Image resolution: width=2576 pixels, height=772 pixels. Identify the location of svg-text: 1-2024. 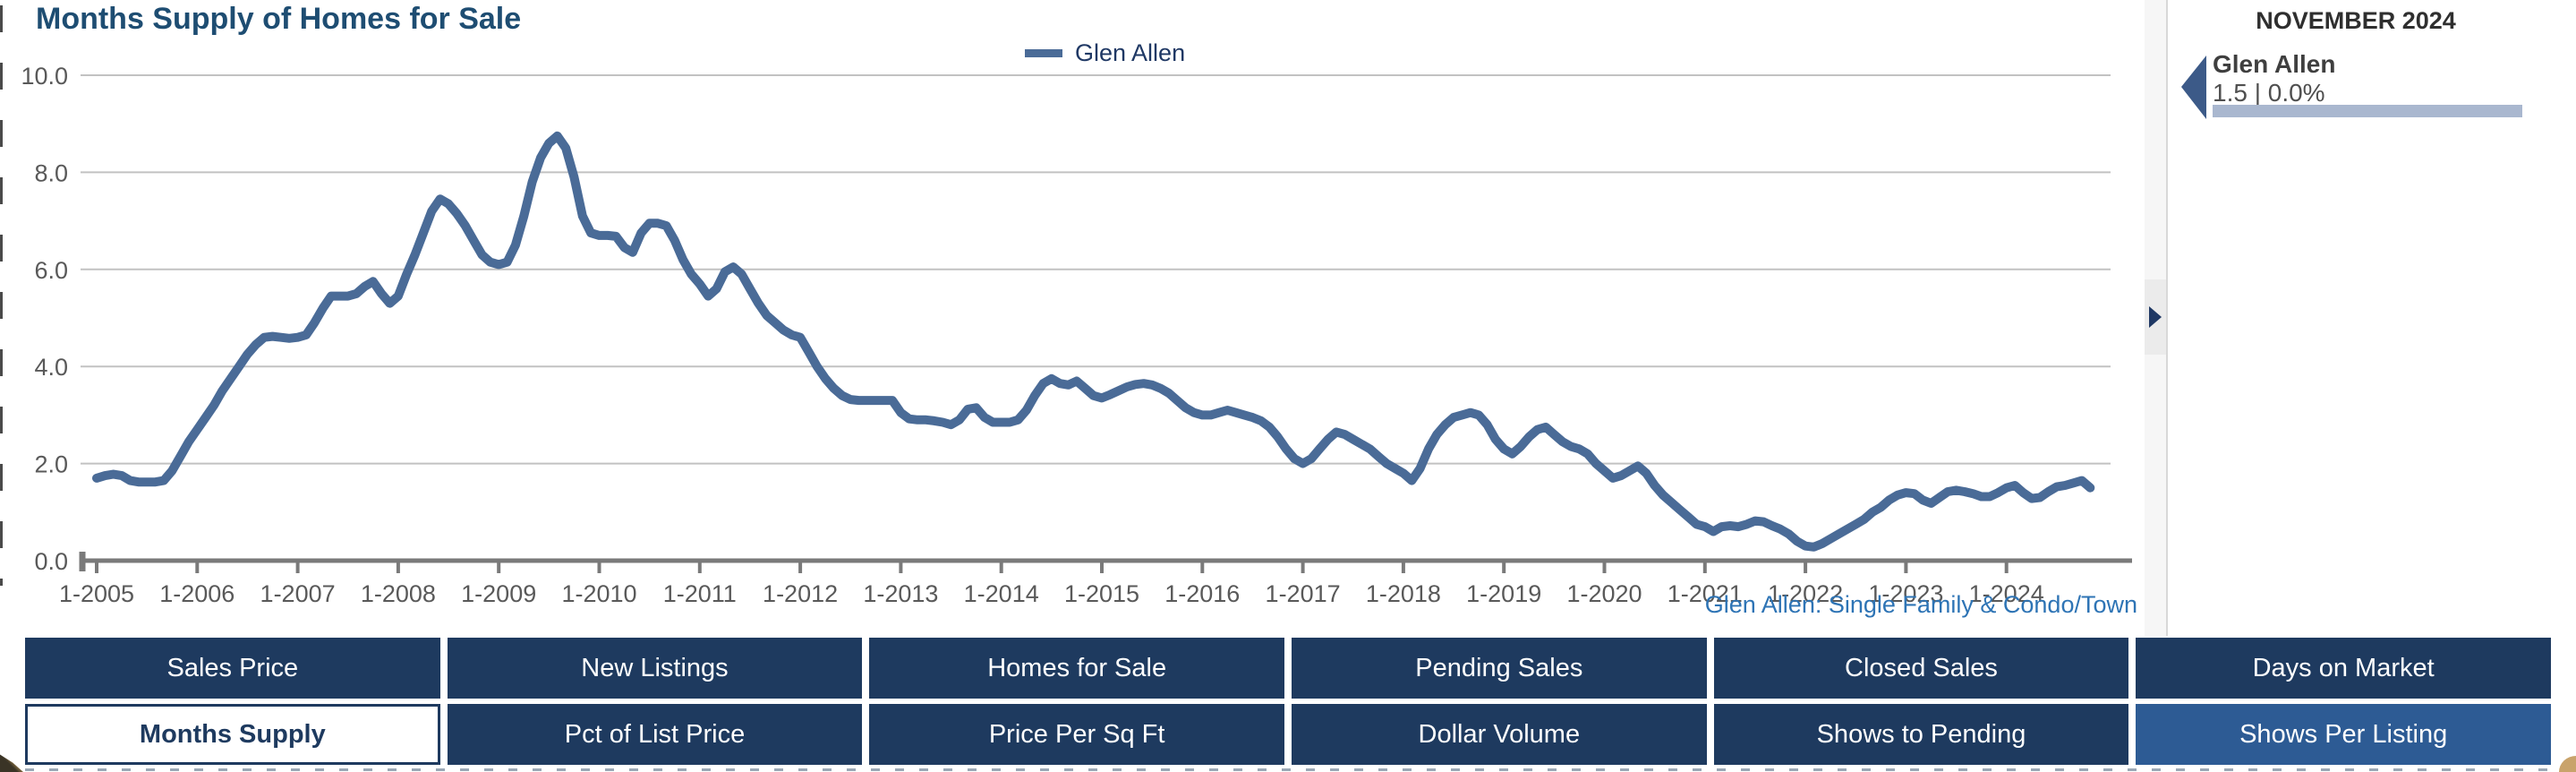
(2006, 593).